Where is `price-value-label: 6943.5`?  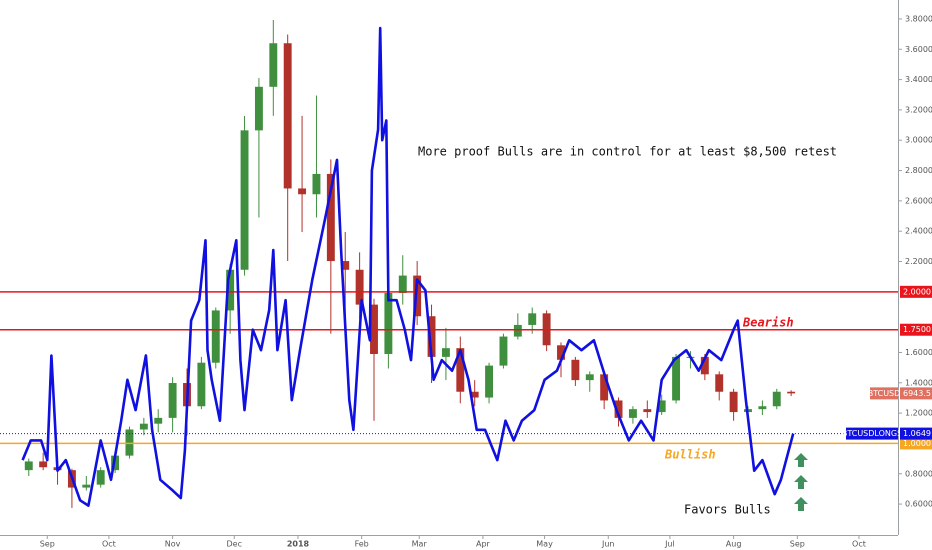 price-value-label: 6943.5 is located at coordinates (917, 393).